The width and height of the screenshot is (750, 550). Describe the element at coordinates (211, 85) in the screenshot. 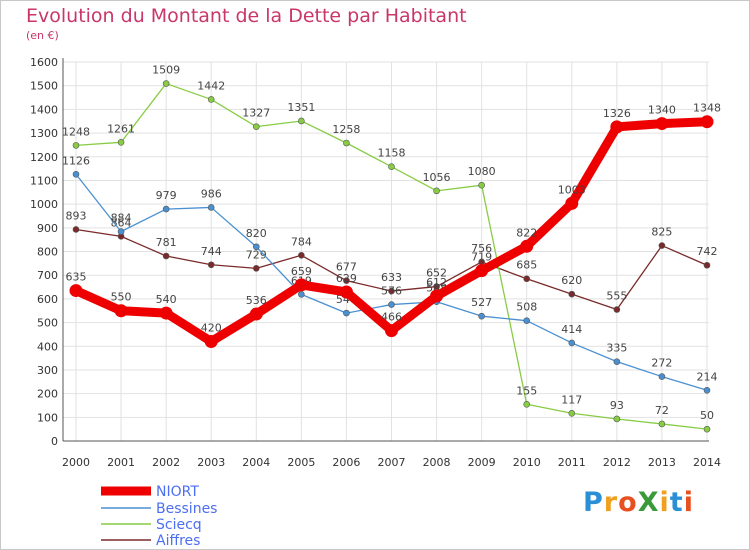

I see `data-label-sciecq: 1442` at that location.